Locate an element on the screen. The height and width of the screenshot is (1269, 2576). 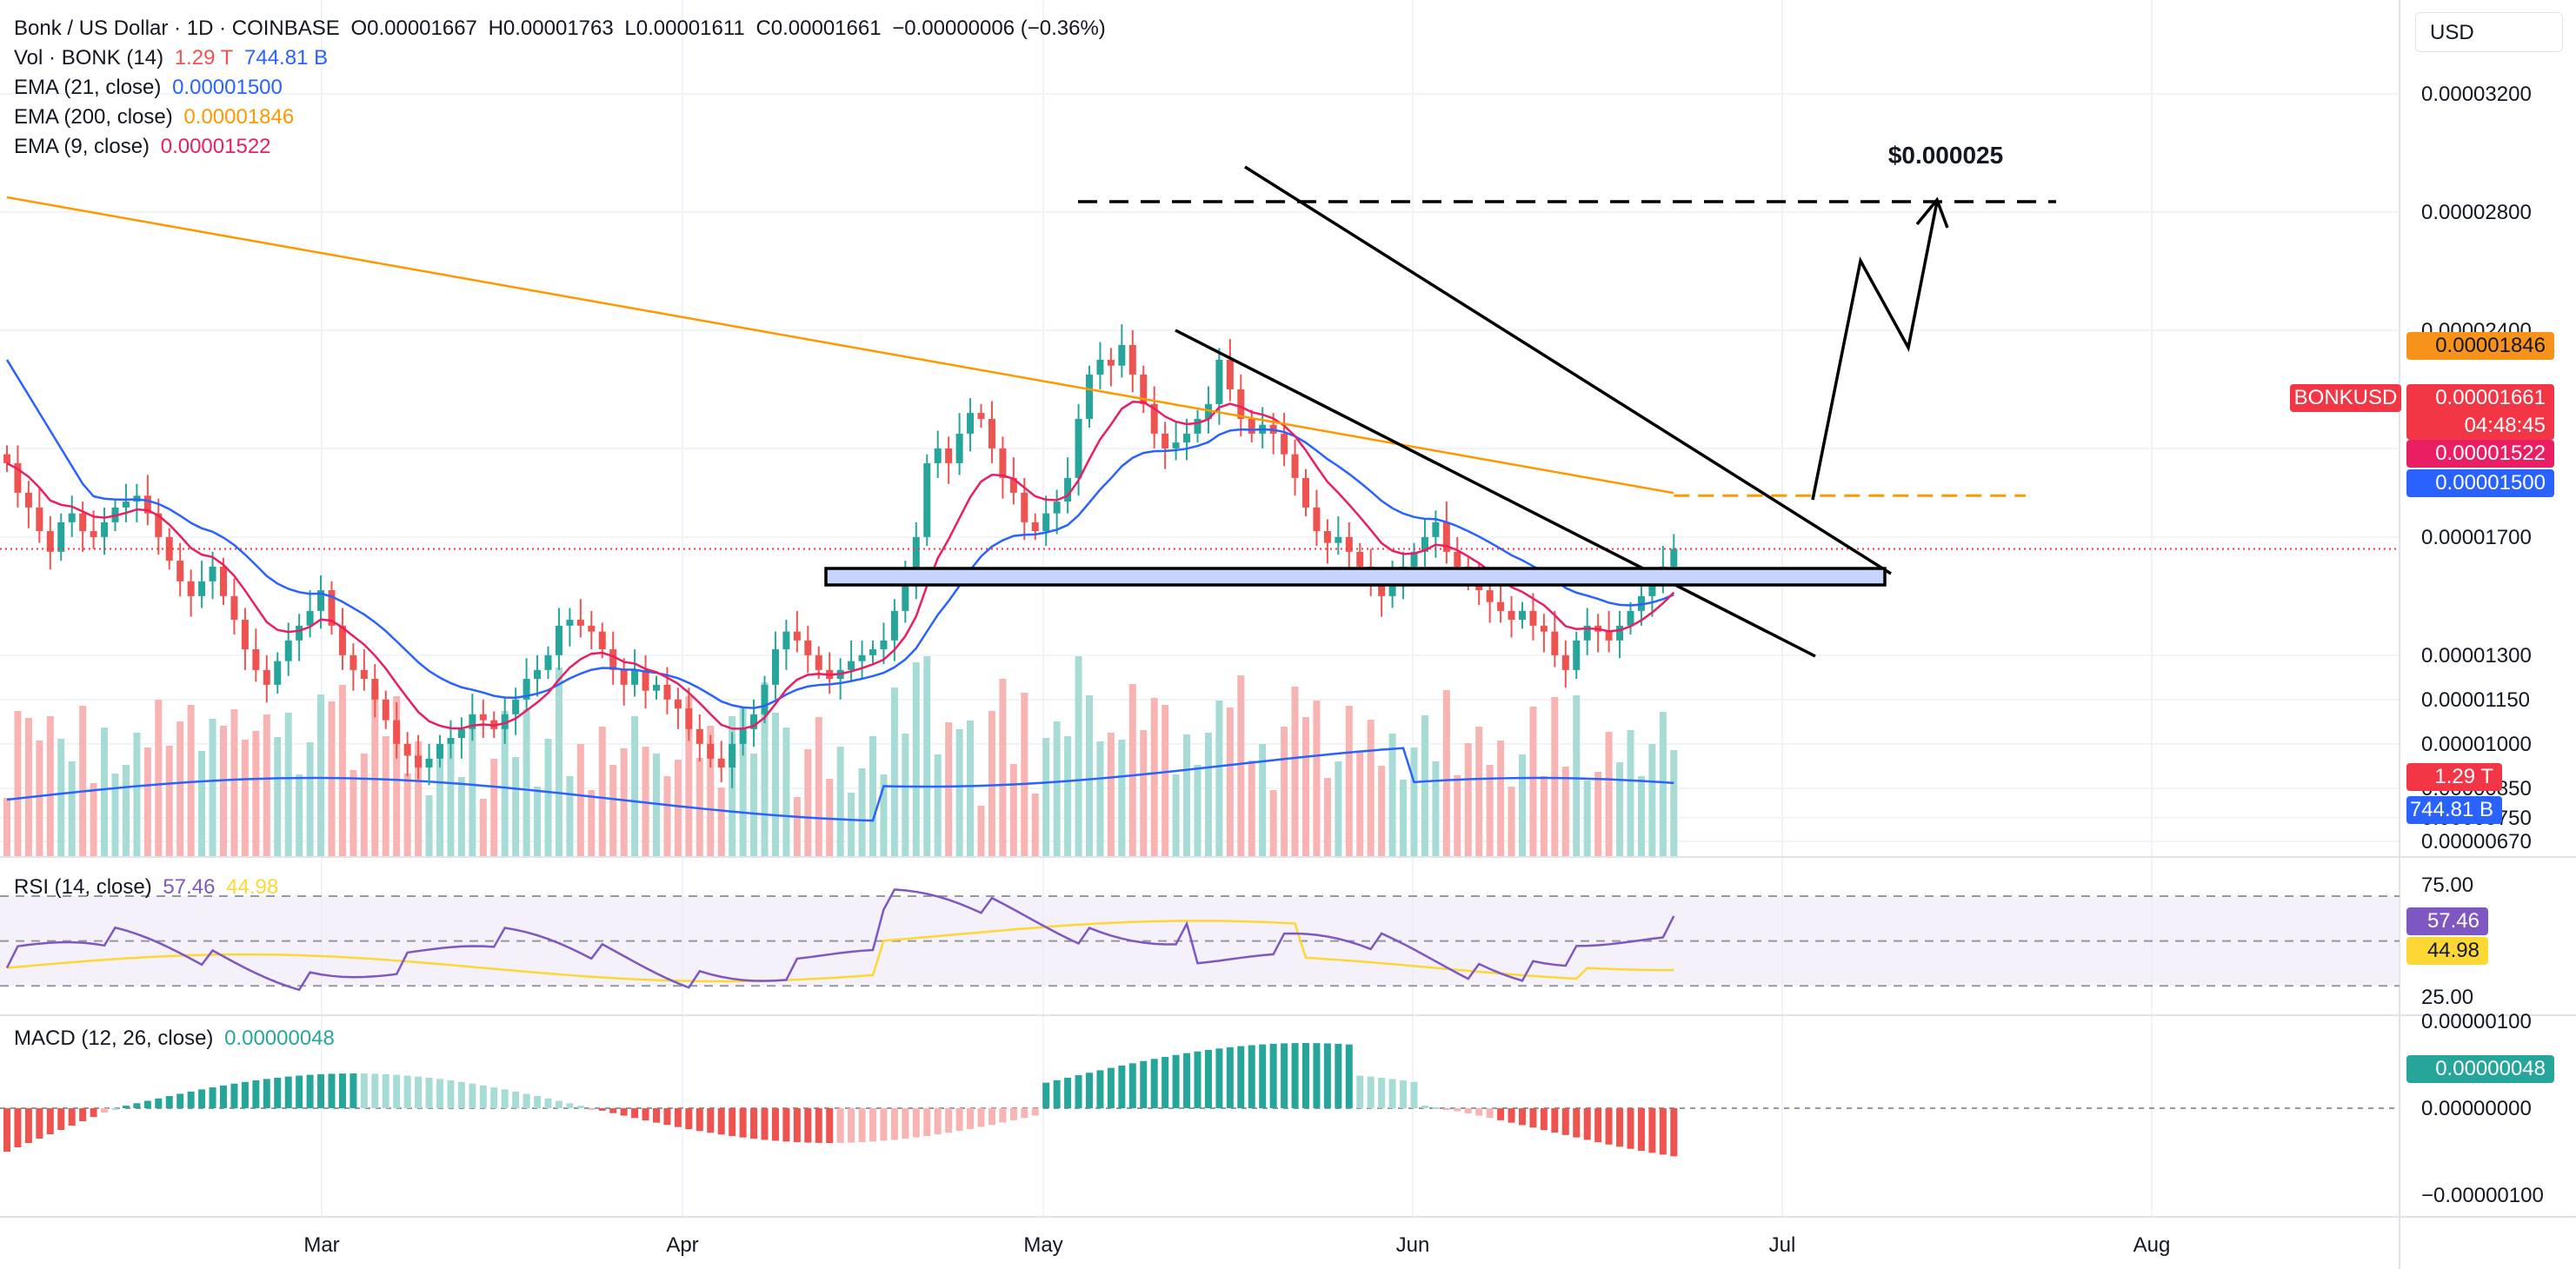
rsi-value: 57.46 is located at coordinates (189, 887).